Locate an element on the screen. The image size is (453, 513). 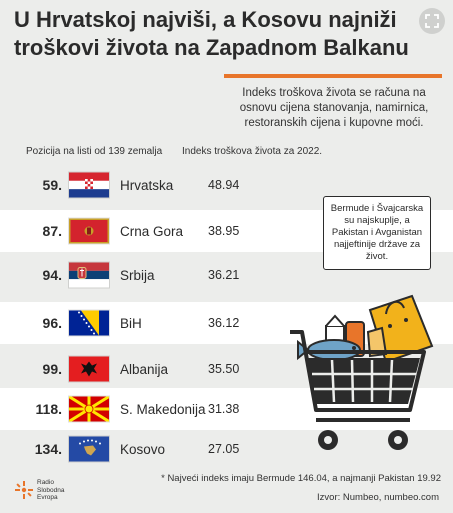
expand-icon is located at coordinates (432, 21).